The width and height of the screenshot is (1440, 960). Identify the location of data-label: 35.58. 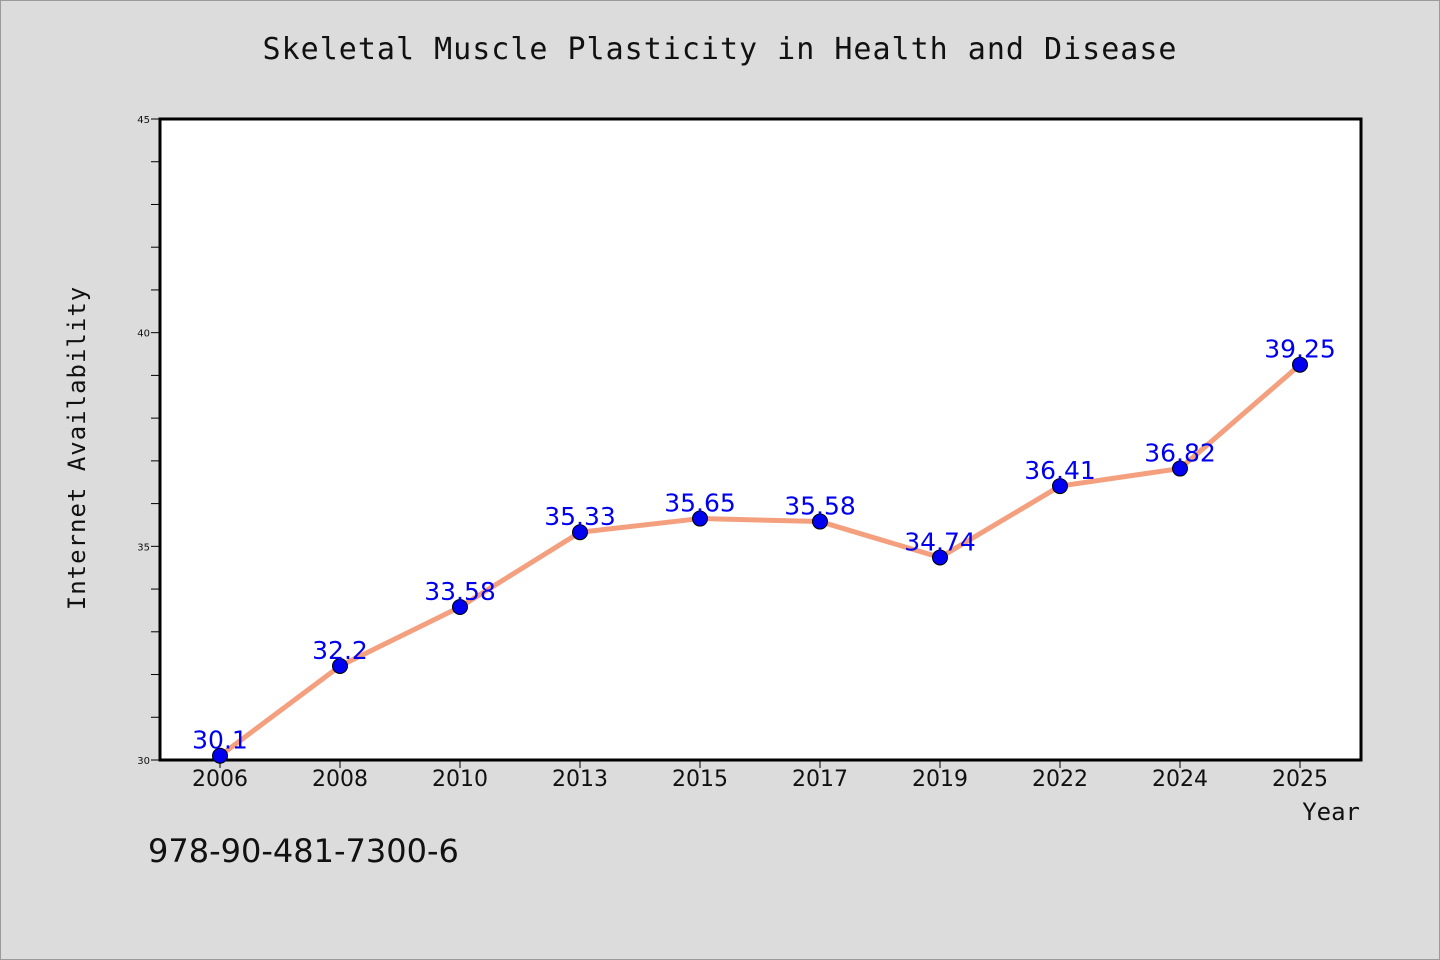
(820, 506).